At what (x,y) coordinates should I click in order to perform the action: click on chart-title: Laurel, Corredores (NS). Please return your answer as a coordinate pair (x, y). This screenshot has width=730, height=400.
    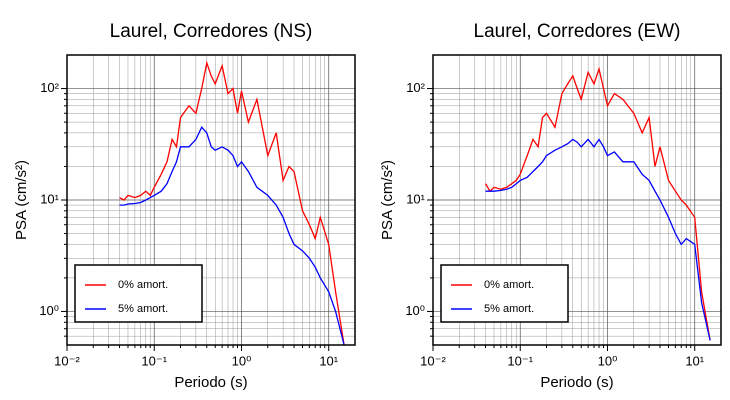
    Looking at the image, I should click on (211, 31).